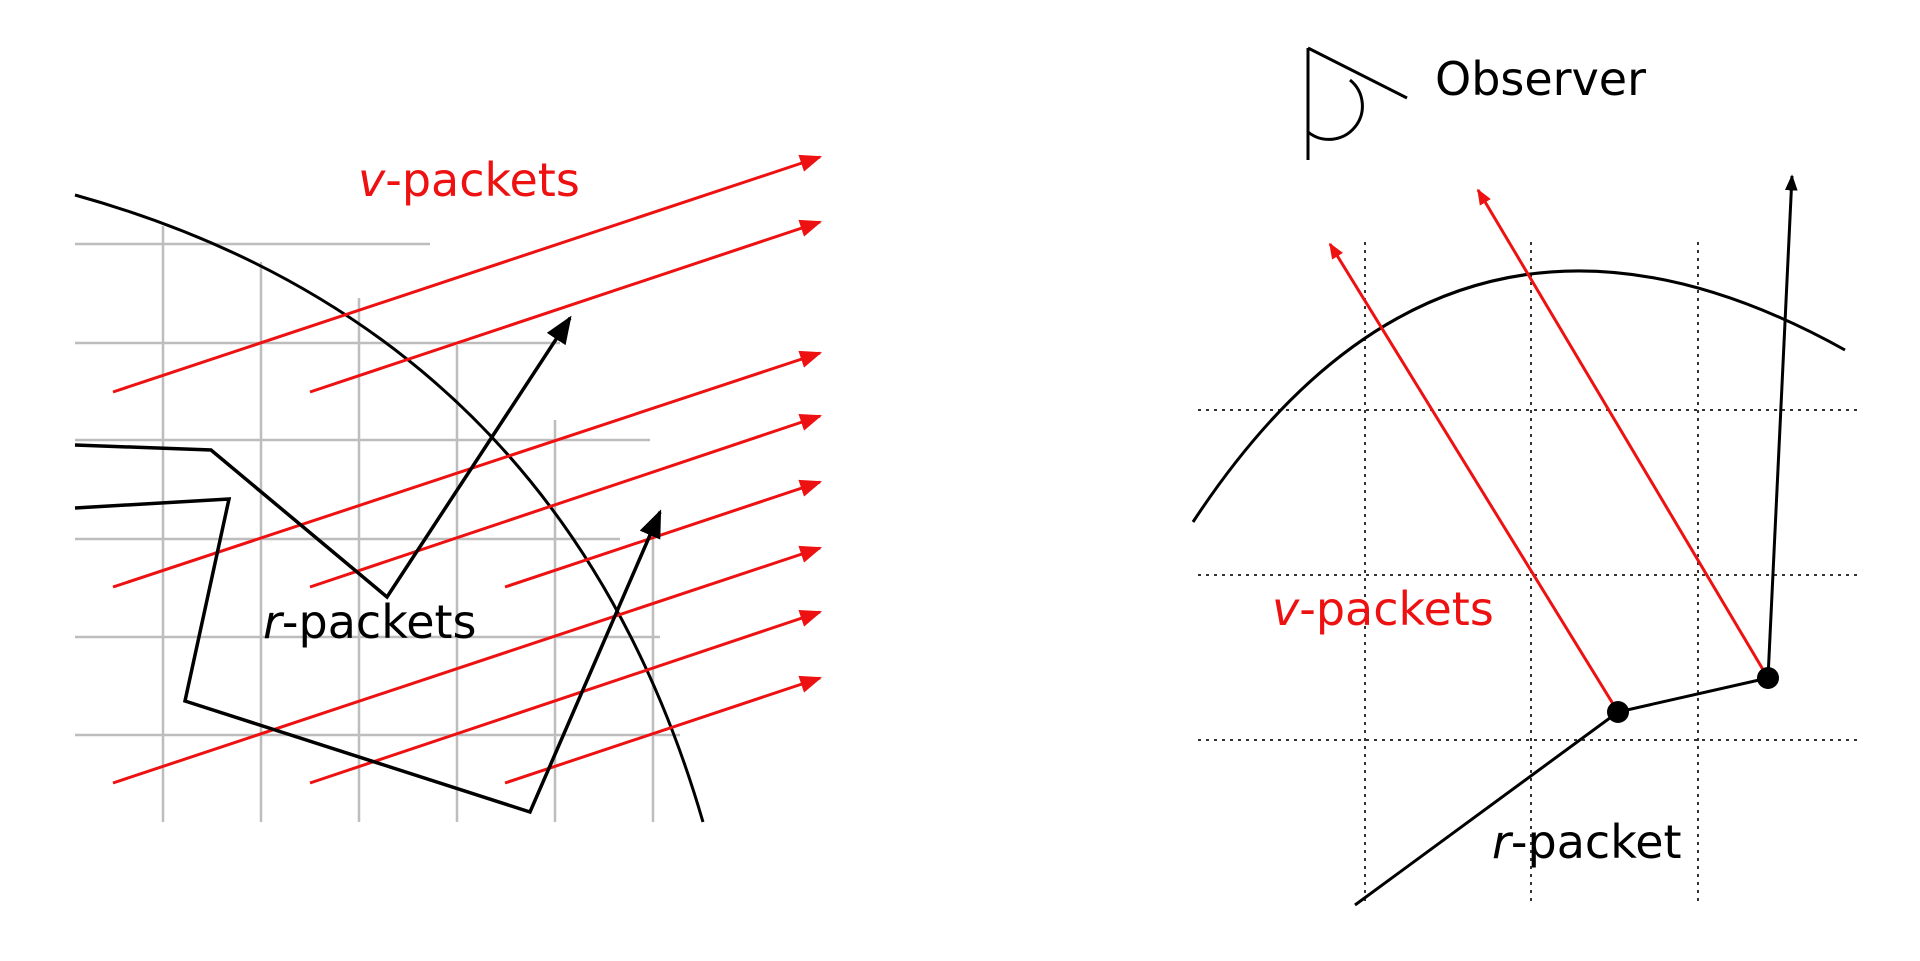 This screenshot has width=1920, height=961. Describe the element at coordinates (1540, 79) in the screenshot. I see `observer-label: Observer` at that location.